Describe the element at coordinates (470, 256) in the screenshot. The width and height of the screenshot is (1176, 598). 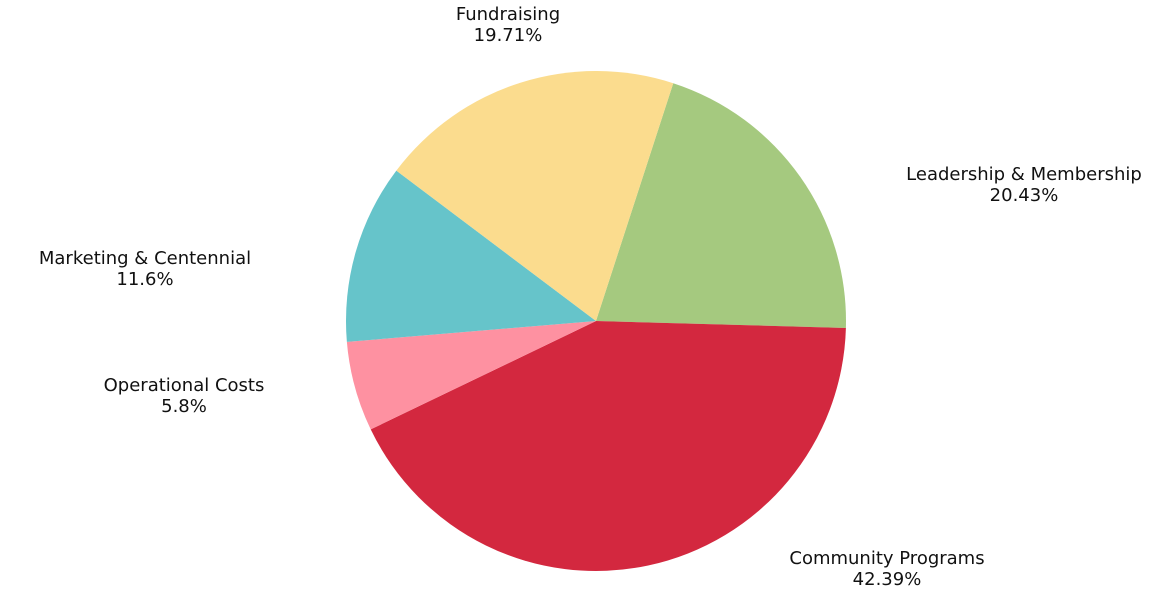
I see `pie-slice-marketing-and-centennial` at that location.